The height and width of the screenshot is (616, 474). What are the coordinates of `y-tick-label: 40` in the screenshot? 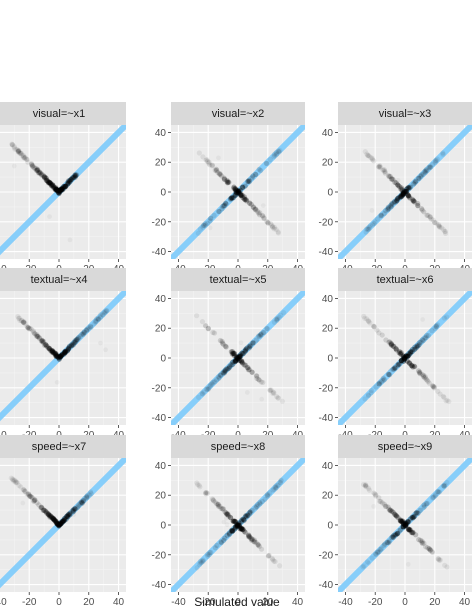 It's located at (328, 299).